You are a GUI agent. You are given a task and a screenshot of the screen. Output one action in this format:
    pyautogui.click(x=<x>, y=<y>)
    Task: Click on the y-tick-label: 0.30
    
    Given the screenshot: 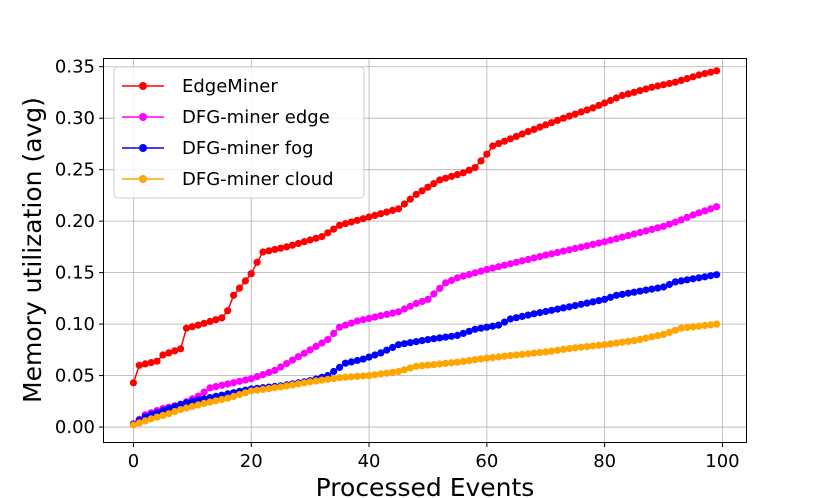 What is the action you would take?
    pyautogui.click(x=75, y=118)
    